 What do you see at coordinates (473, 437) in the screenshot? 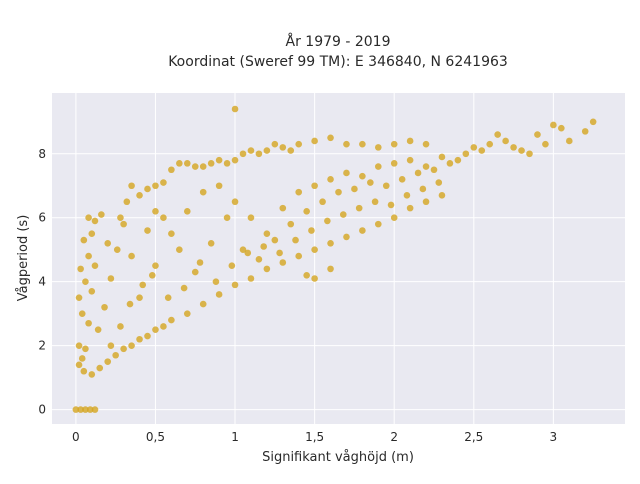
I see `x-tick-label: 2,5` at bounding box center [473, 437].